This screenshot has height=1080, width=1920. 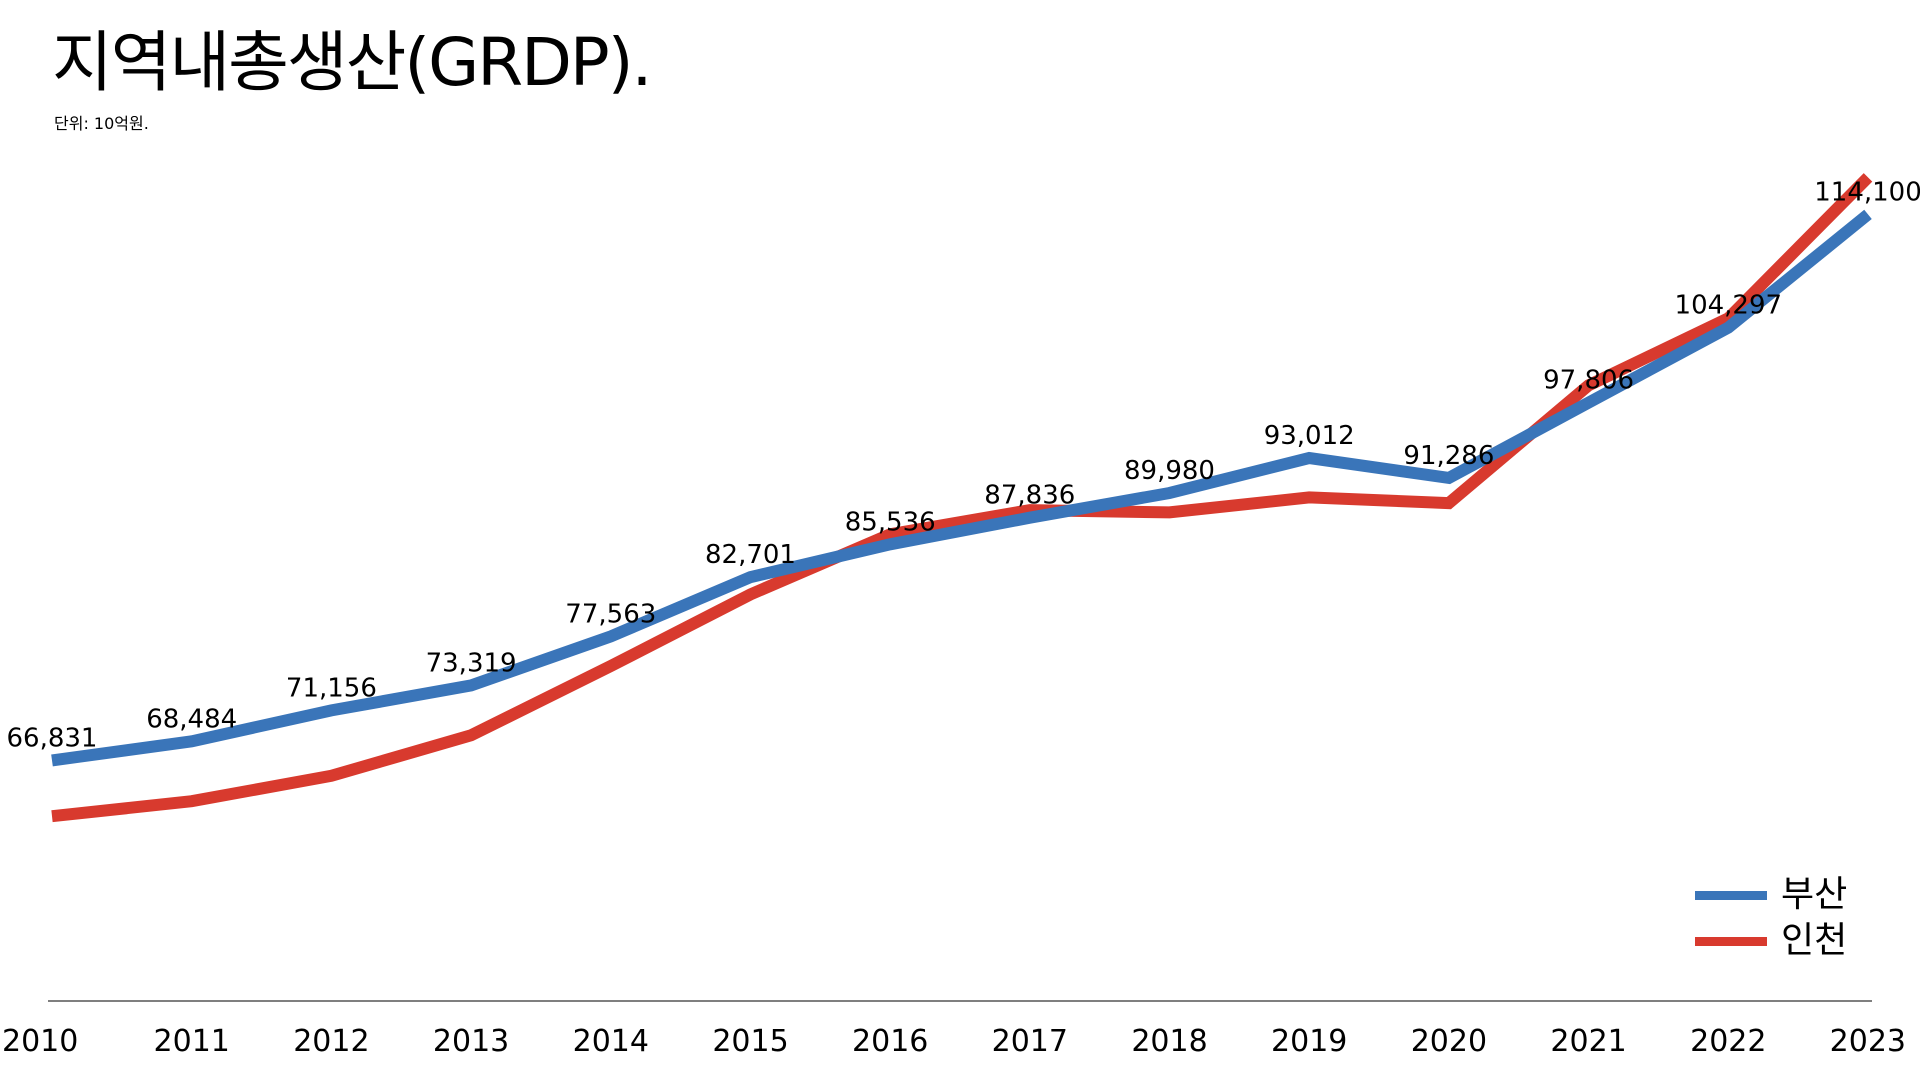 I want to click on x-tick-label: 2010, so click(x=40, y=1041).